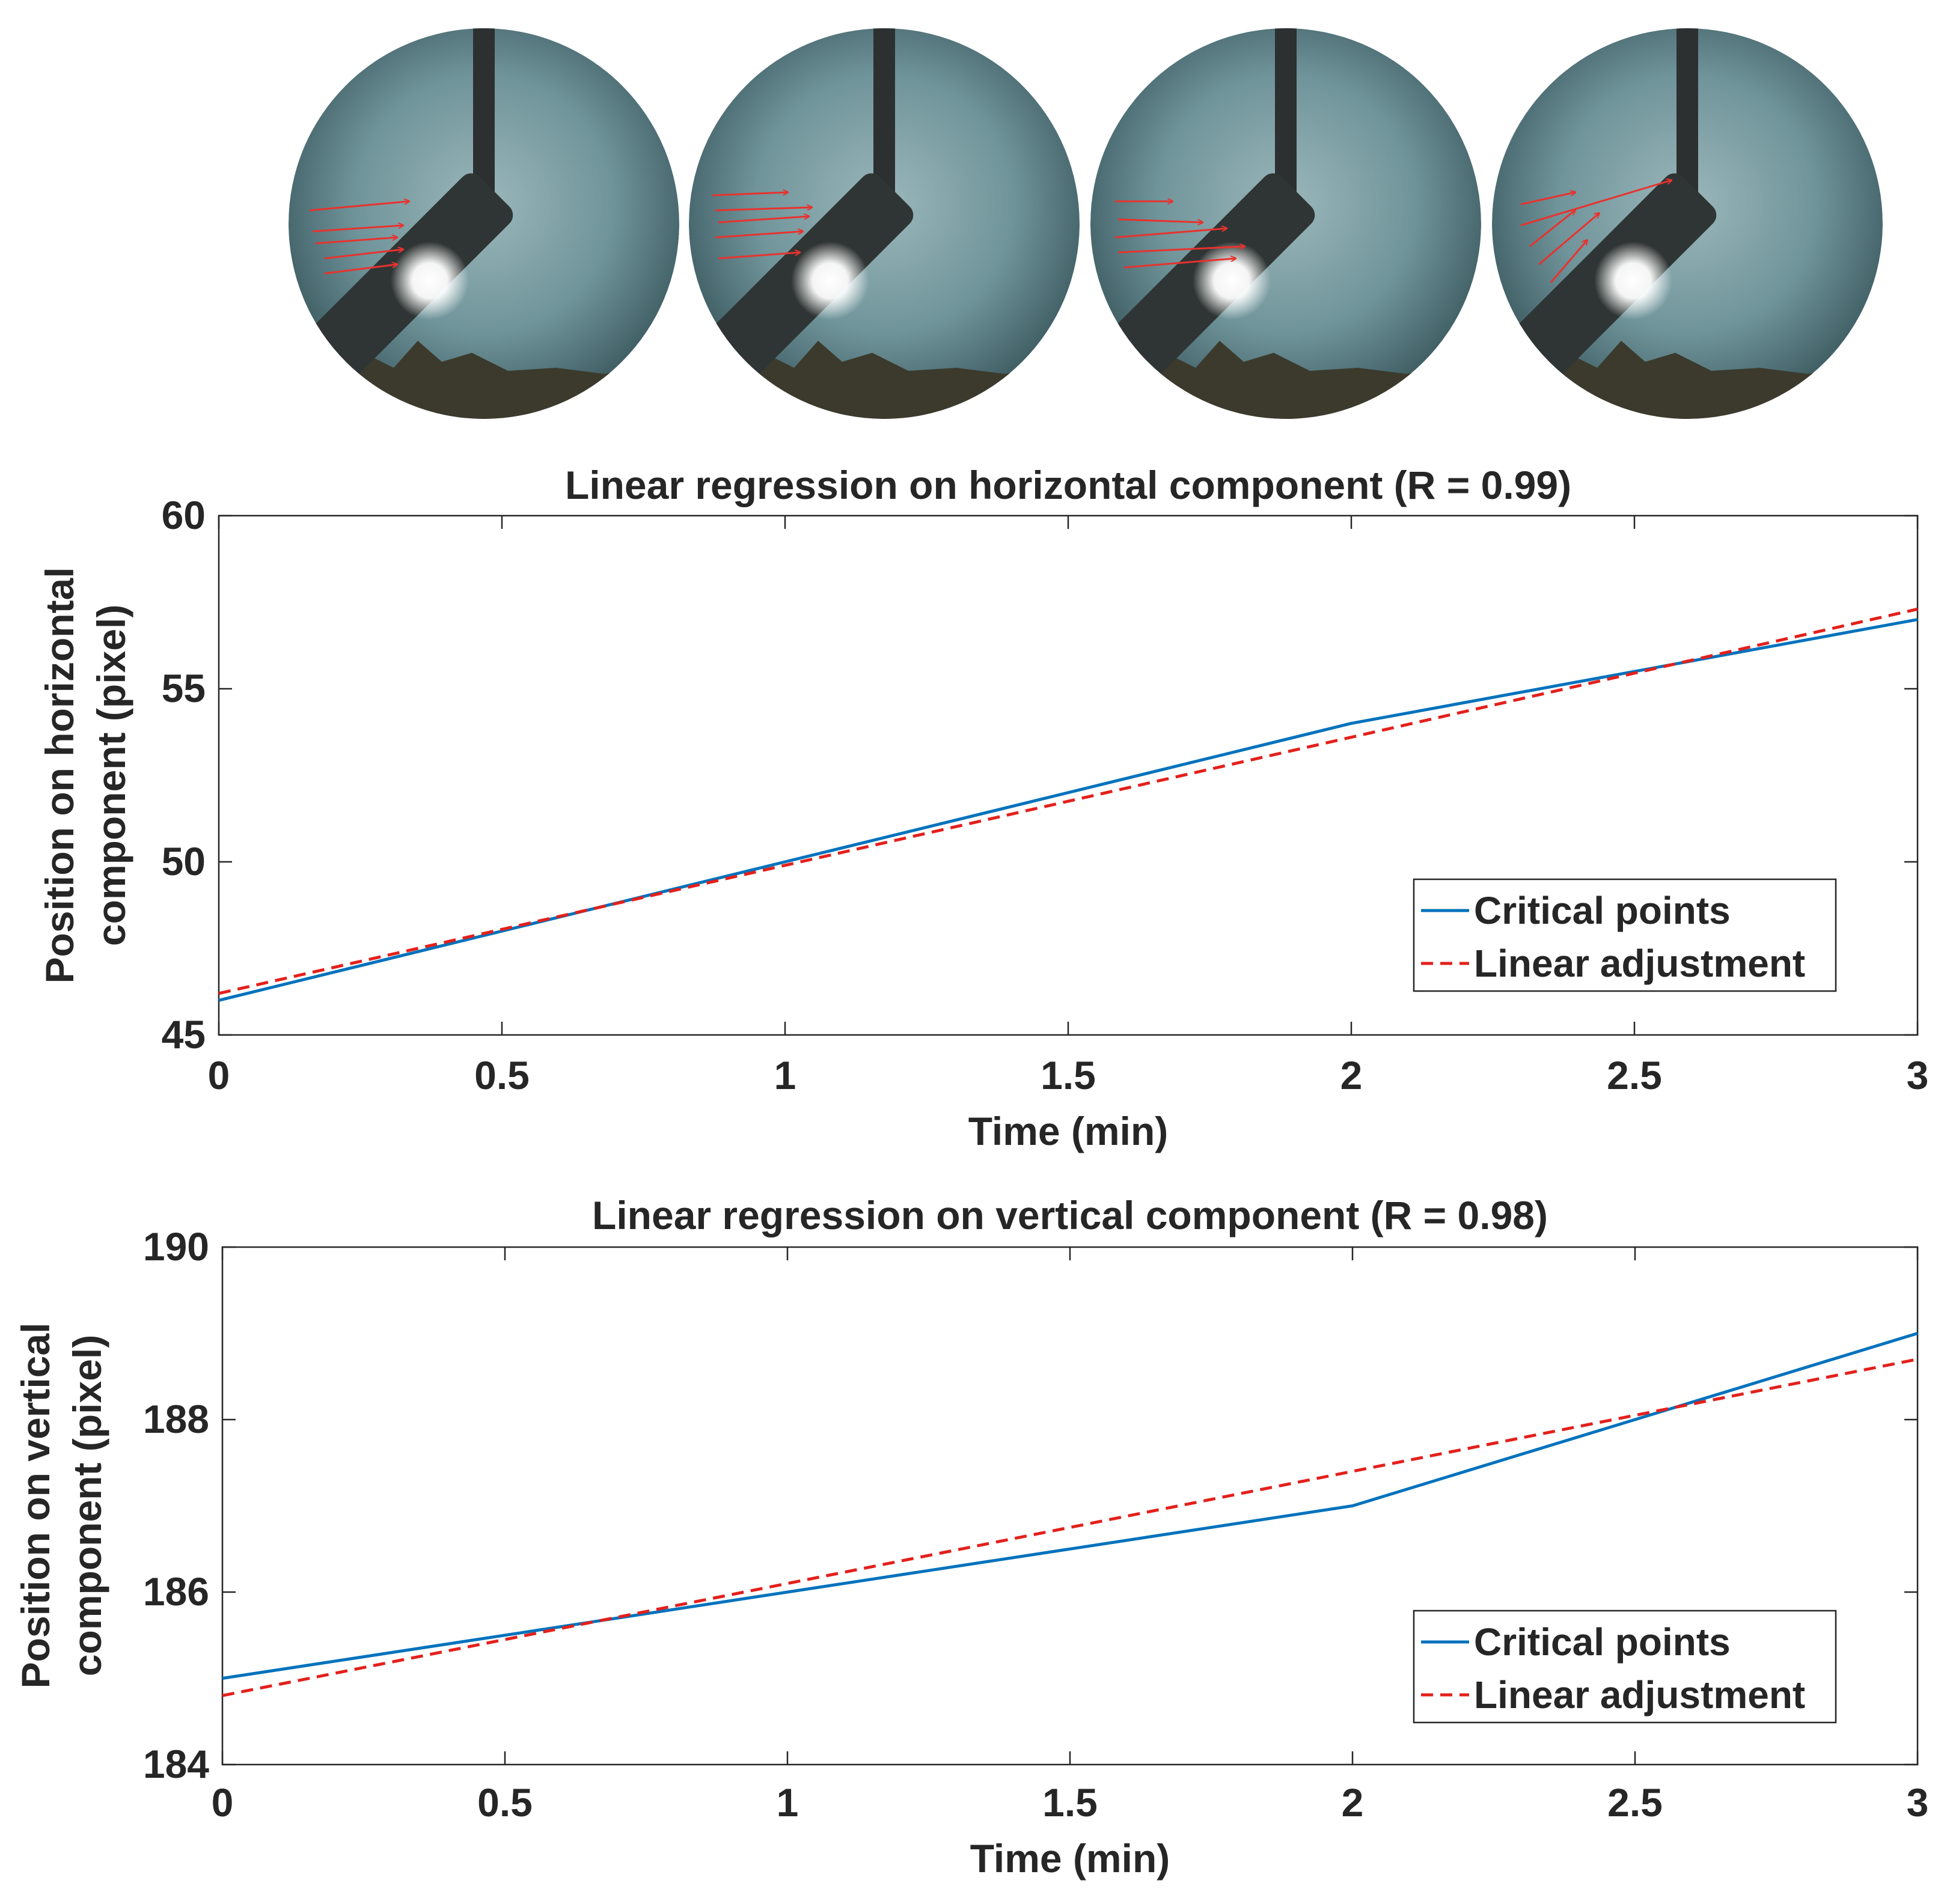 This screenshot has height=1904, width=1950. I want to click on y-tick-label: 188, so click(176, 1419).